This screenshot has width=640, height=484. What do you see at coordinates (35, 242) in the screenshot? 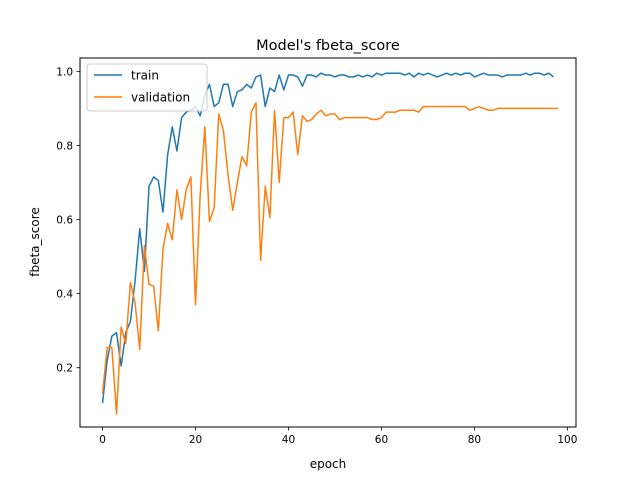
I see `y-axis-label: fbeta_score` at bounding box center [35, 242].